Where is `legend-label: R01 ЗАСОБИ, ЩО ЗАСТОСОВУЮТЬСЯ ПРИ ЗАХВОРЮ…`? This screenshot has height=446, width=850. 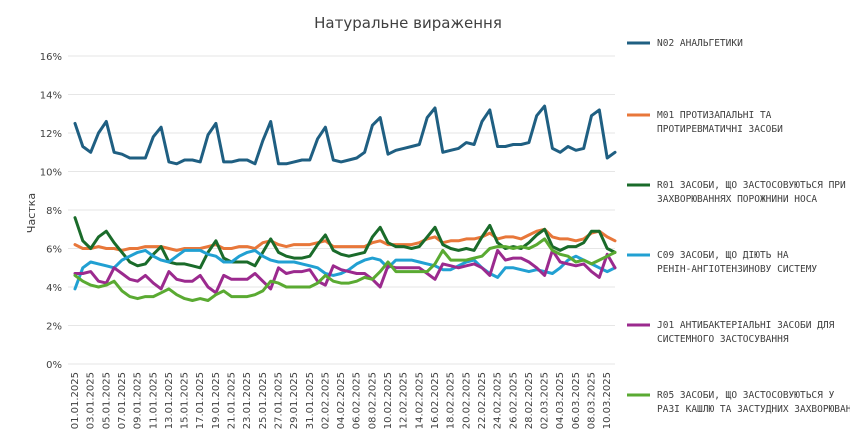 legend-label: R01 ЗАСОБИ, ЩО ЗАСТОСОВУЮТЬСЯ ПРИ ЗАХВОРЮ… is located at coordinates (751, 192).